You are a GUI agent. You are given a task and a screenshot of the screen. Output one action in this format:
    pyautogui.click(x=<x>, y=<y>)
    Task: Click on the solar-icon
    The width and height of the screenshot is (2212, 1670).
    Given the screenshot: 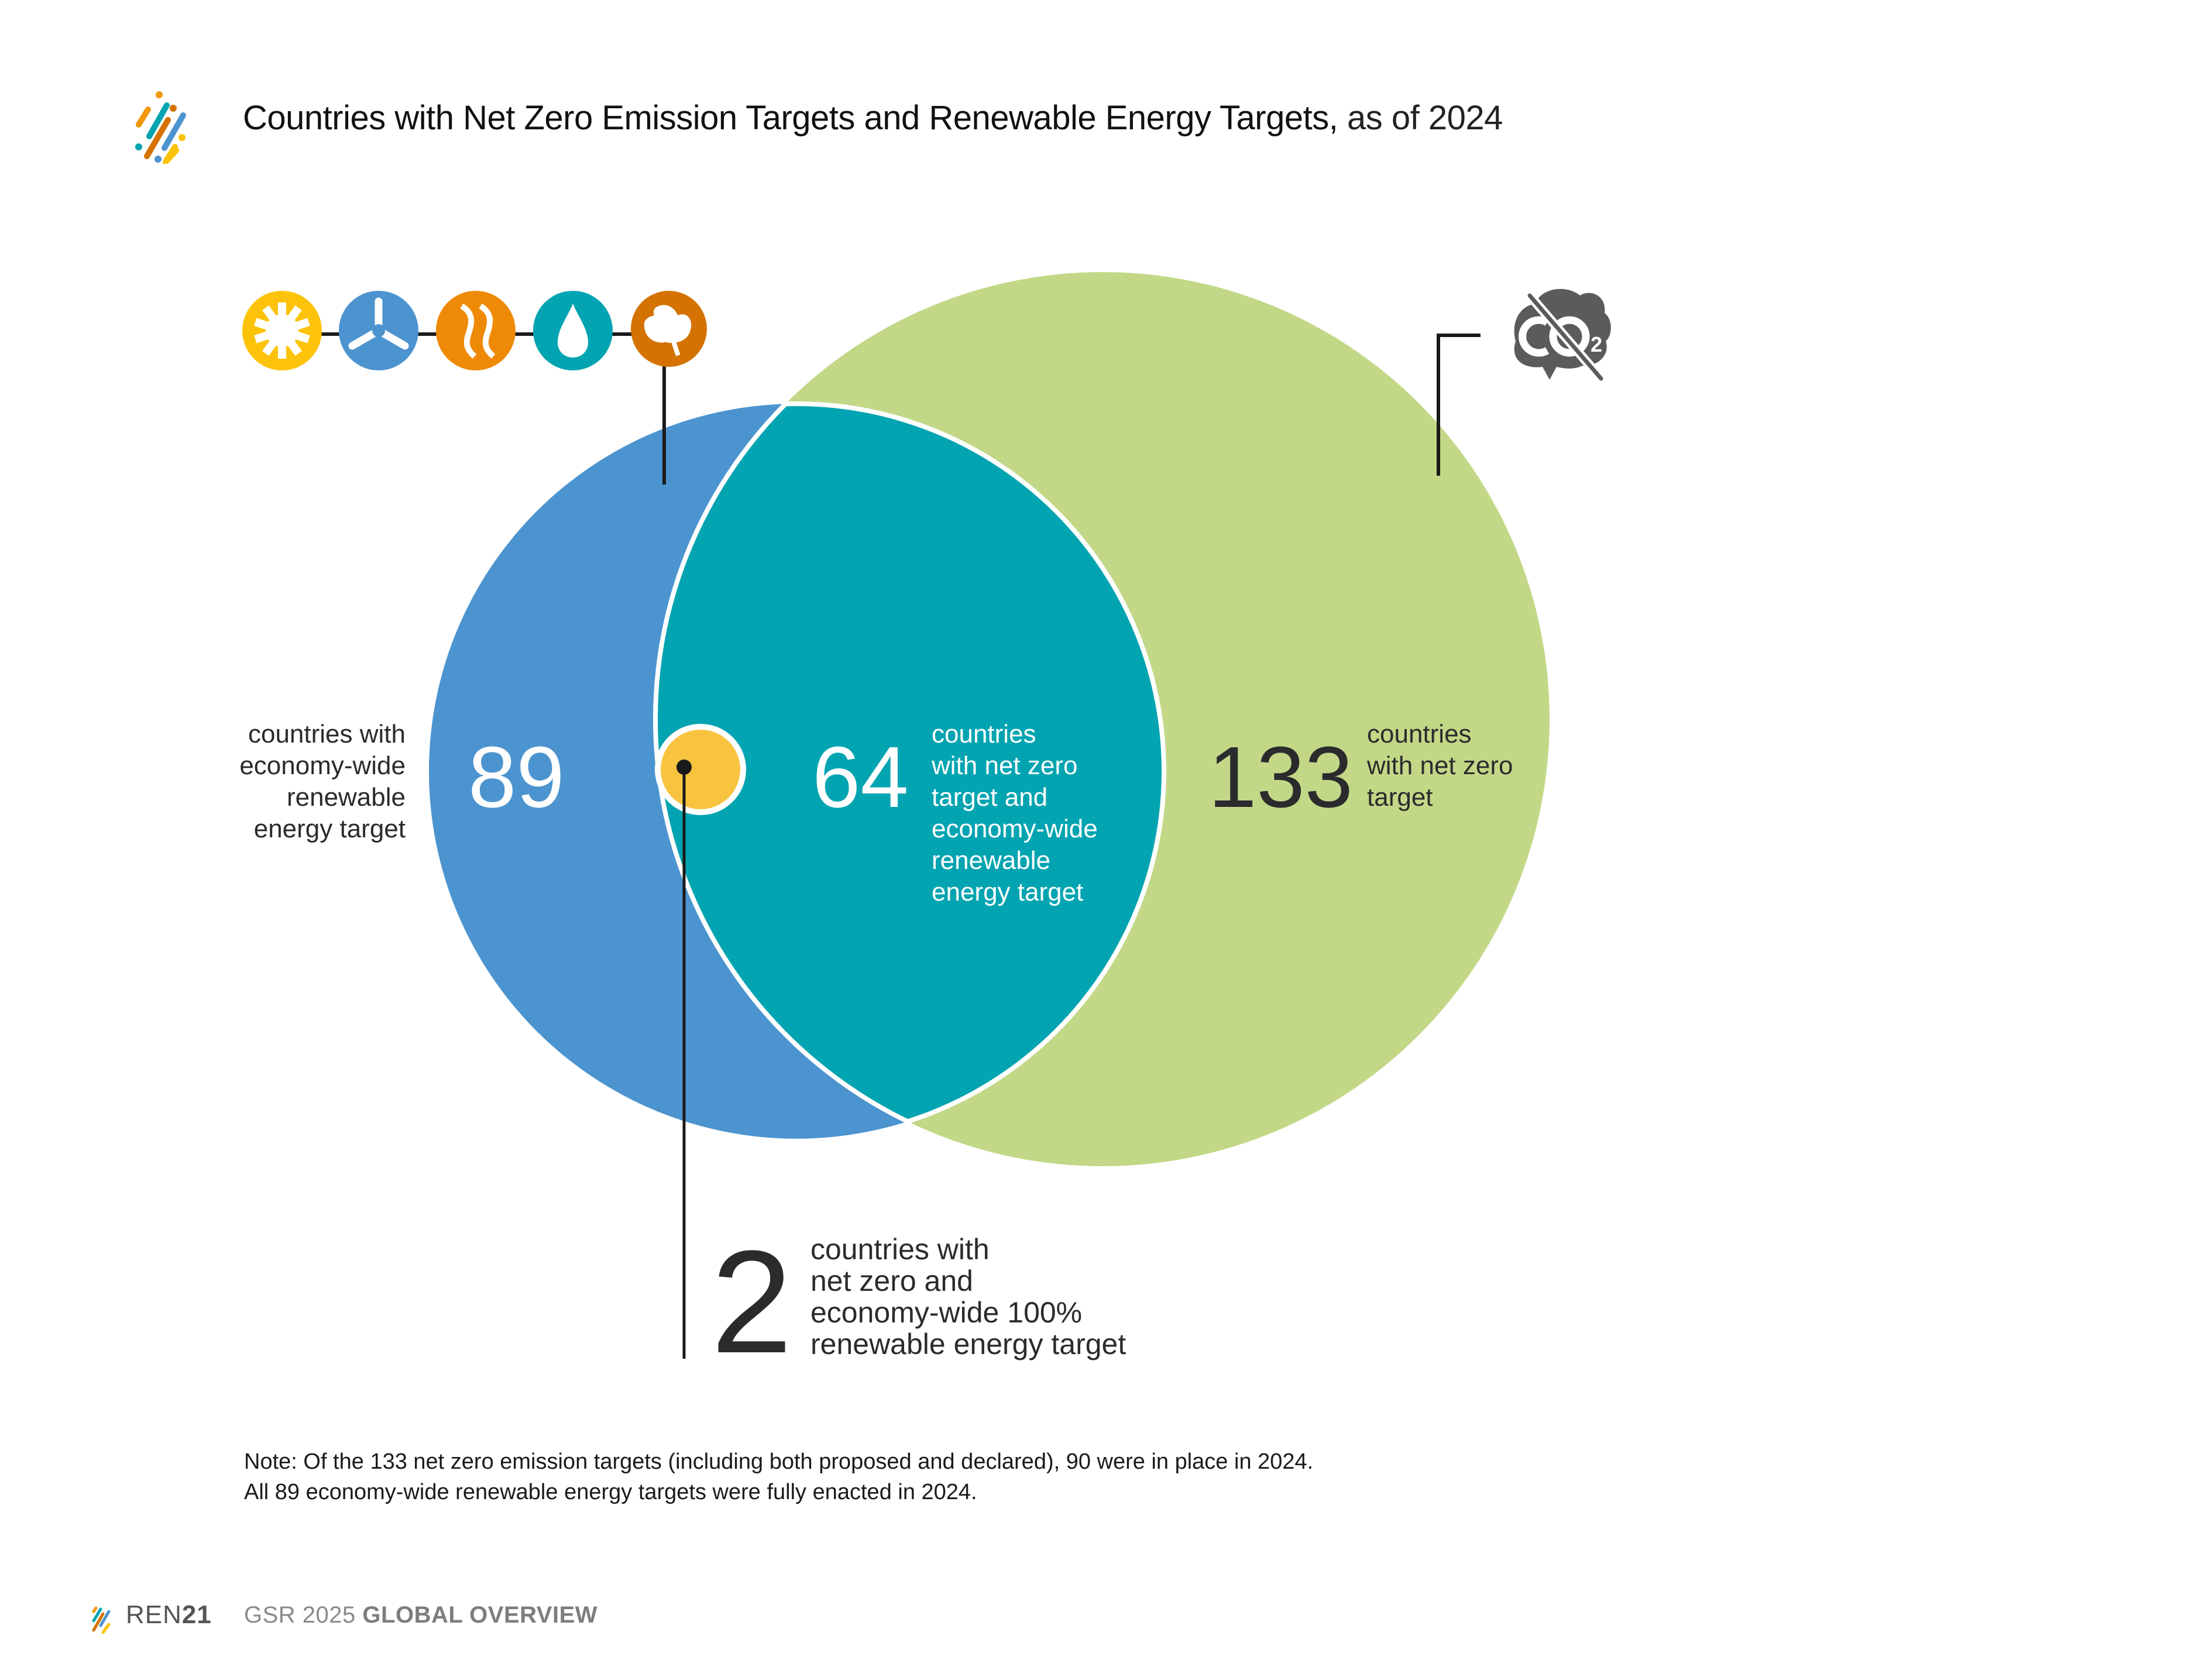 What is the action you would take?
    pyautogui.click(x=282, y=330)
    